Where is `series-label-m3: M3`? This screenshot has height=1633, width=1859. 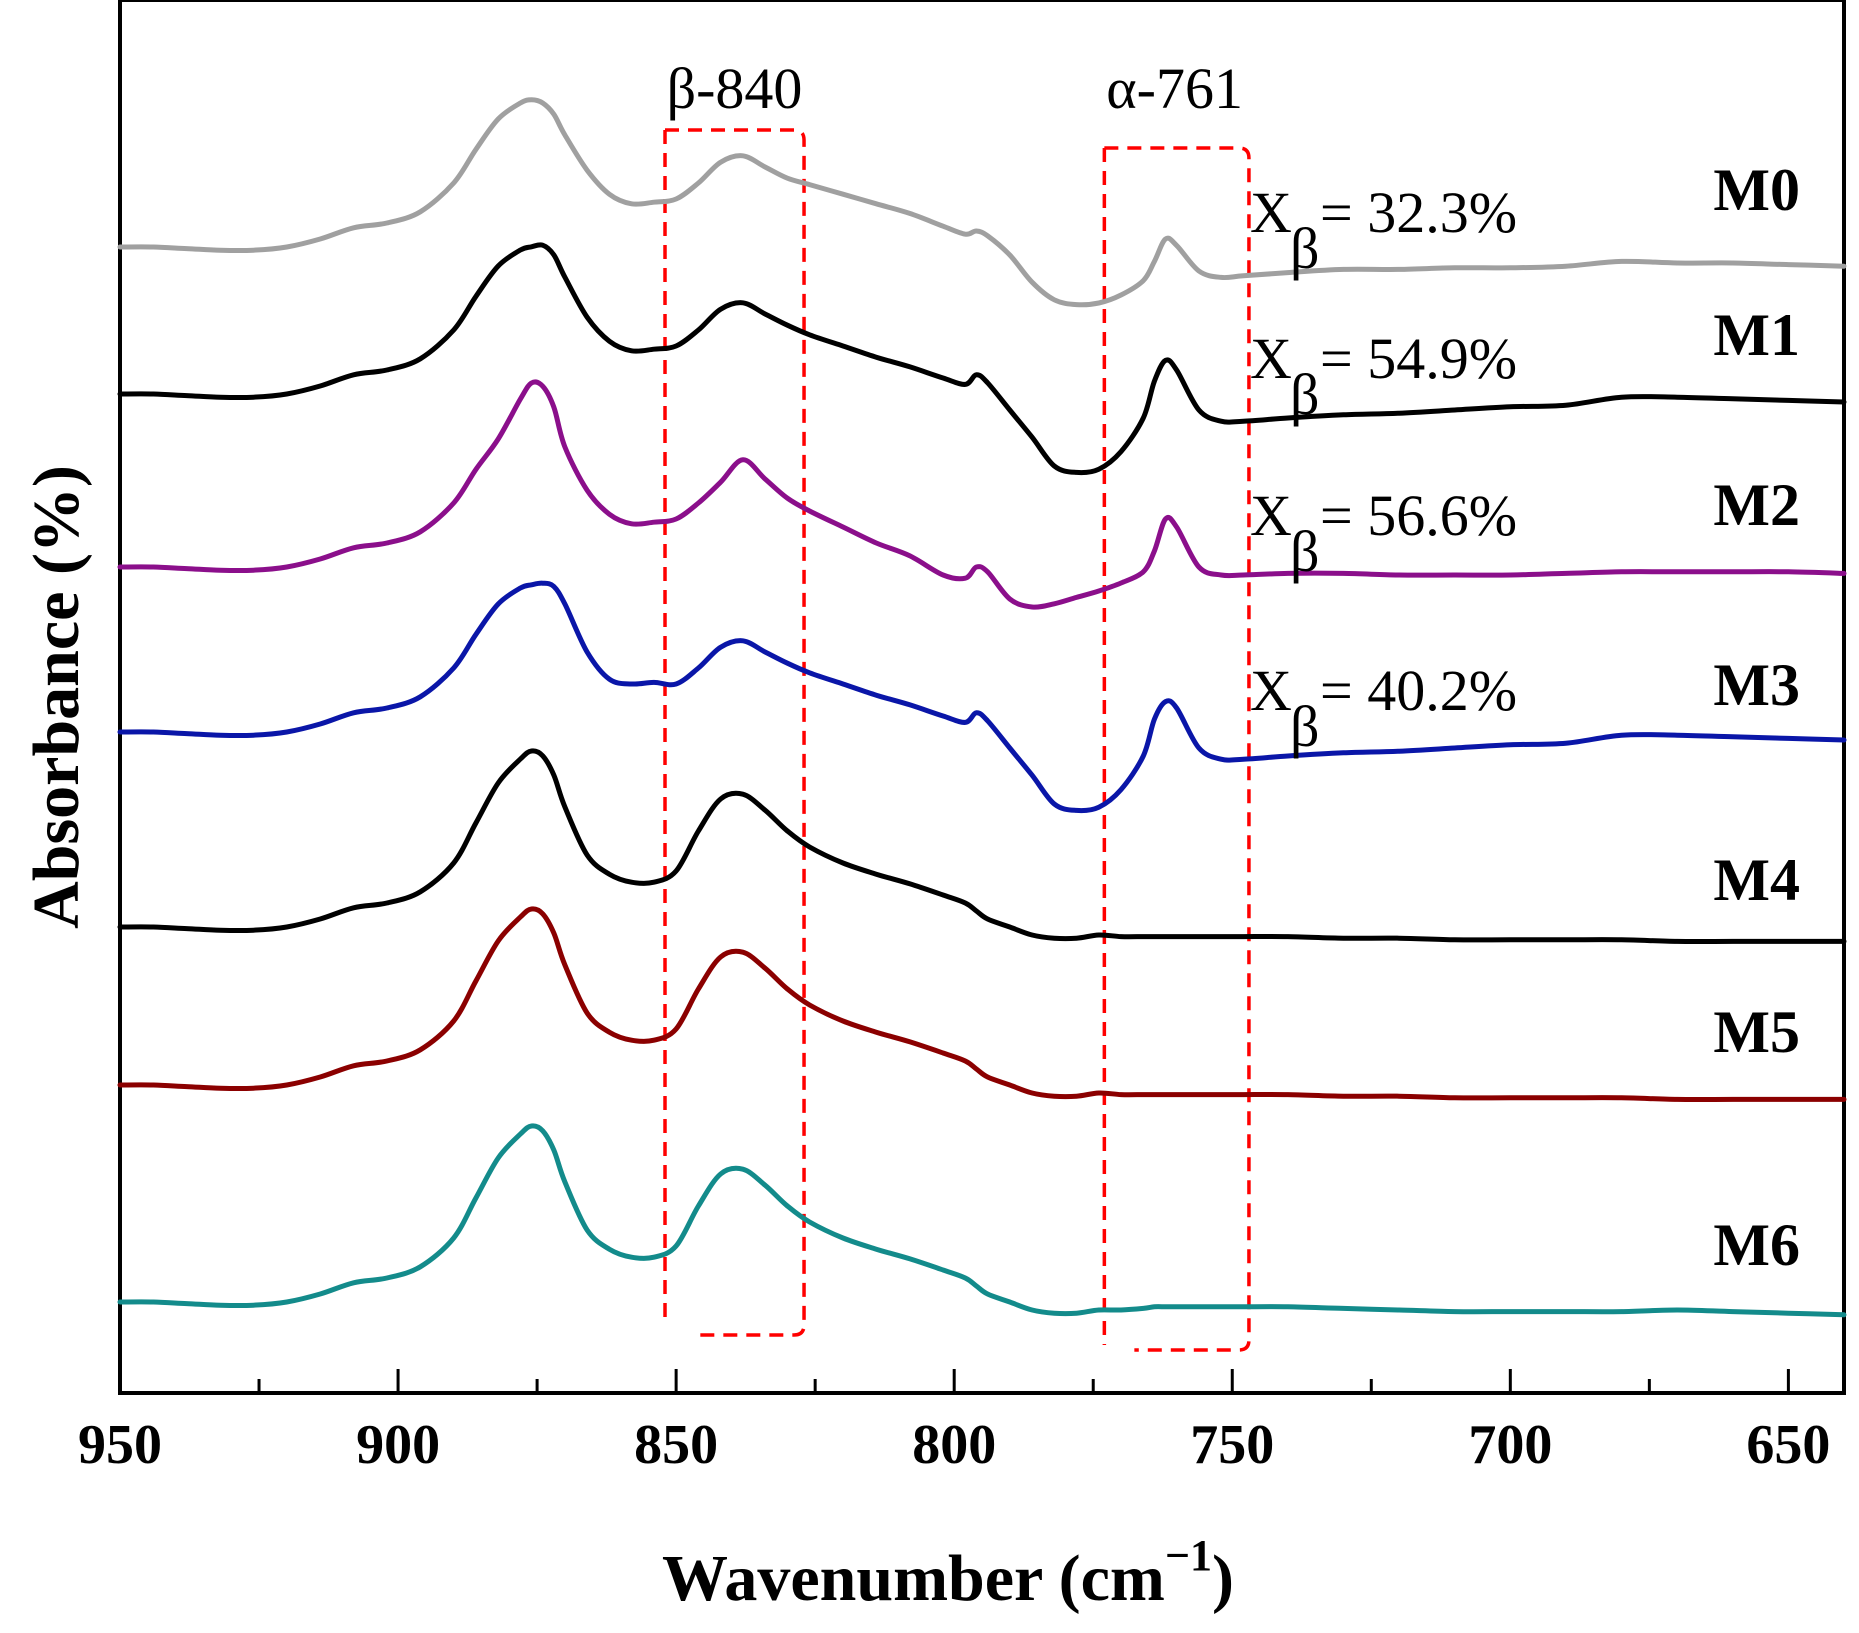
series-label-m3: M3 is located at coordinates (1756, 685).